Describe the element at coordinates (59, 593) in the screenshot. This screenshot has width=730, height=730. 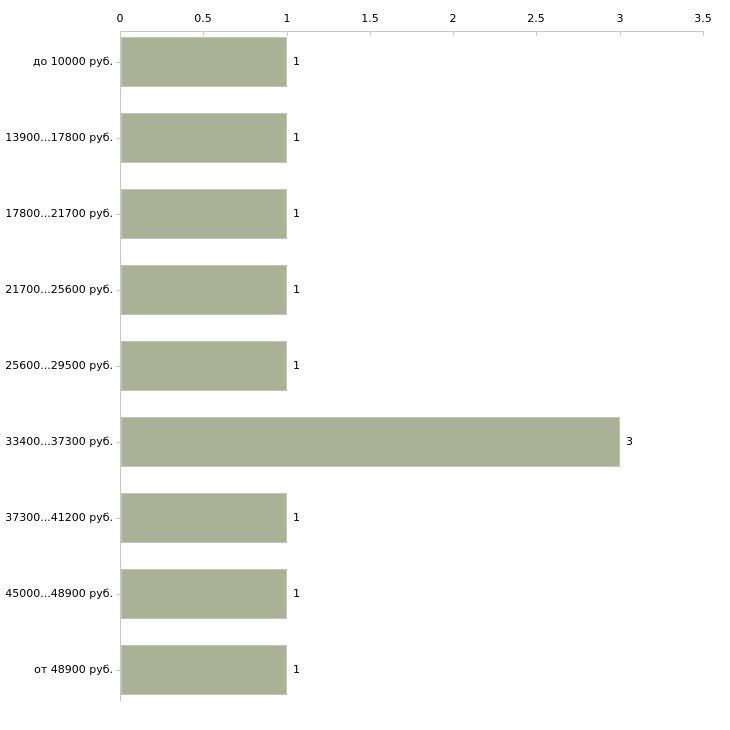
I see `category-label: 45000...48900 руб.` at that location.